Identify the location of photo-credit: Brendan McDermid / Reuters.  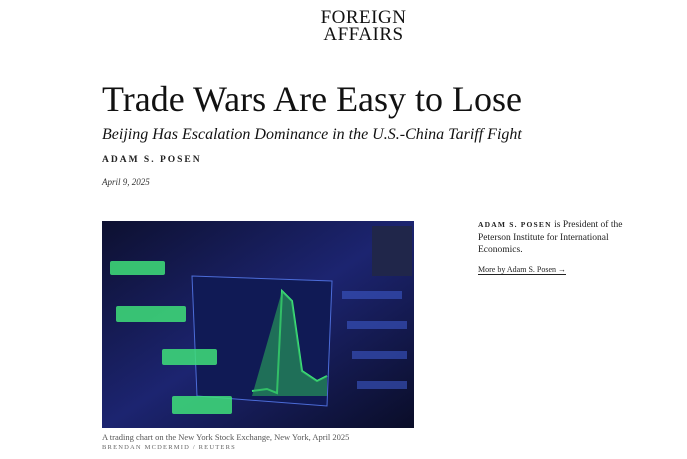
(169, 447).